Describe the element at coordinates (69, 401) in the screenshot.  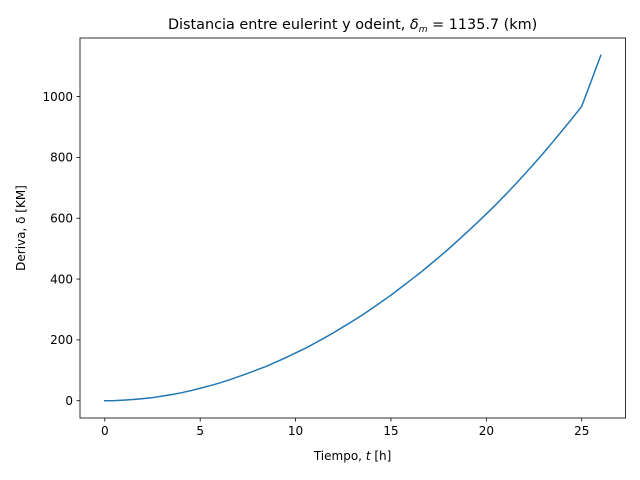
I see `y-tick-label: 0` at that location.